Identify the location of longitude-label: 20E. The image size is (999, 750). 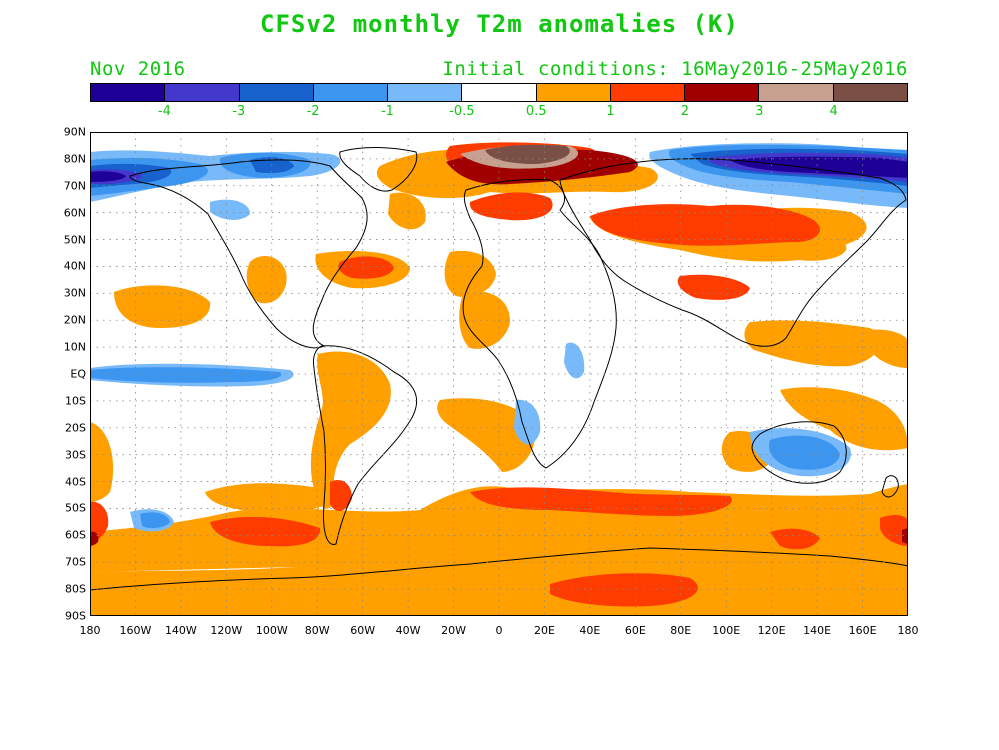
(544, 630).